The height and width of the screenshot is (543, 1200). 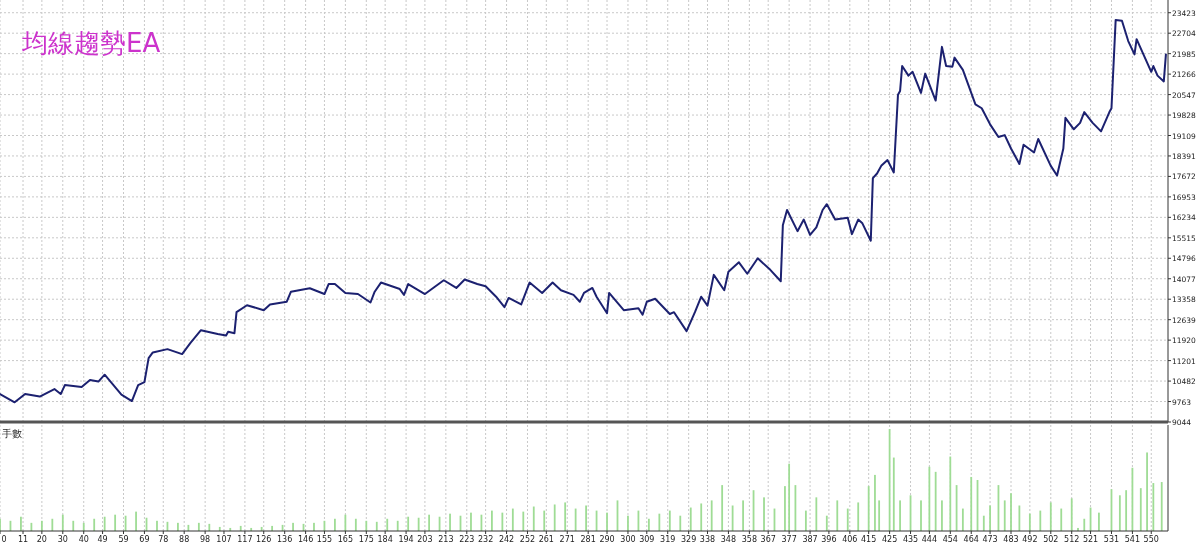 What do you see at coordinates (1151, 539) in the screenshot?
I see `x-tick-label: 550` at bounding box center [1151, 539].